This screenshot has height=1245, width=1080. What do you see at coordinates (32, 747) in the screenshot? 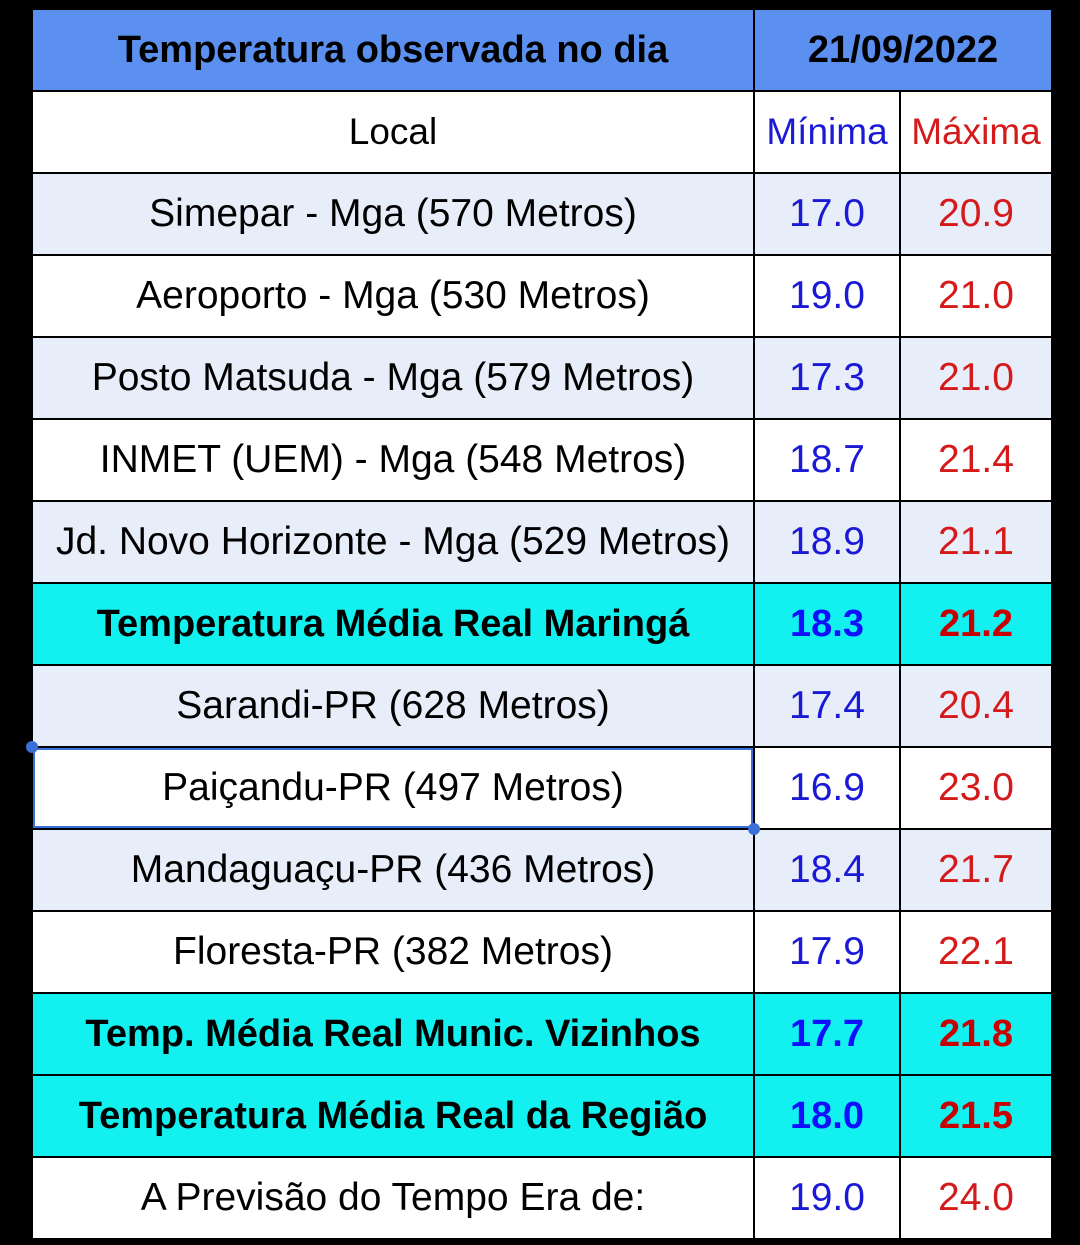
I see `selection-handle-top-left` at bounding box center [32, 747].